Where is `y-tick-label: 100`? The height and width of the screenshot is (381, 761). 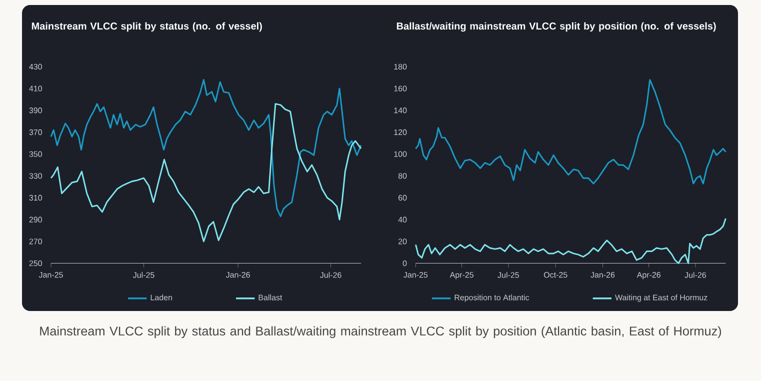
y-tick-label: 100 is located at coordinates (400, 154).